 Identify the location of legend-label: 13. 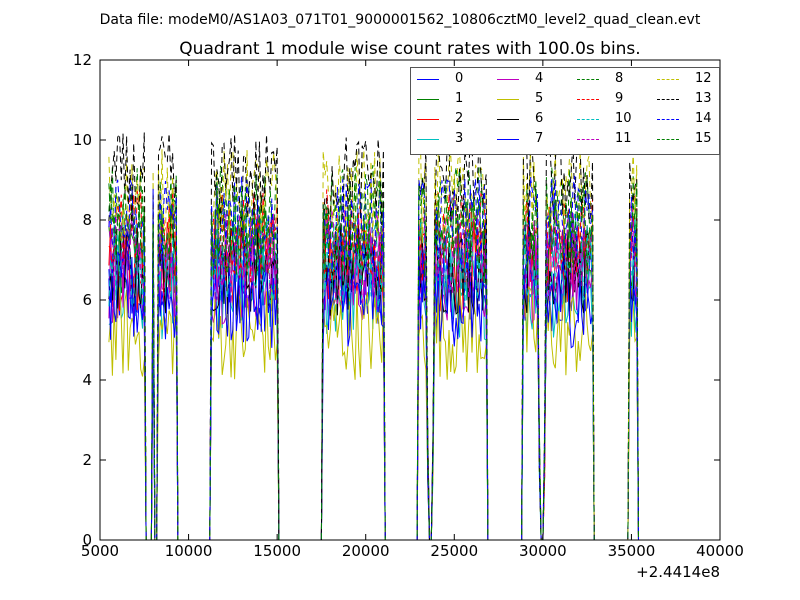
(703, 98).